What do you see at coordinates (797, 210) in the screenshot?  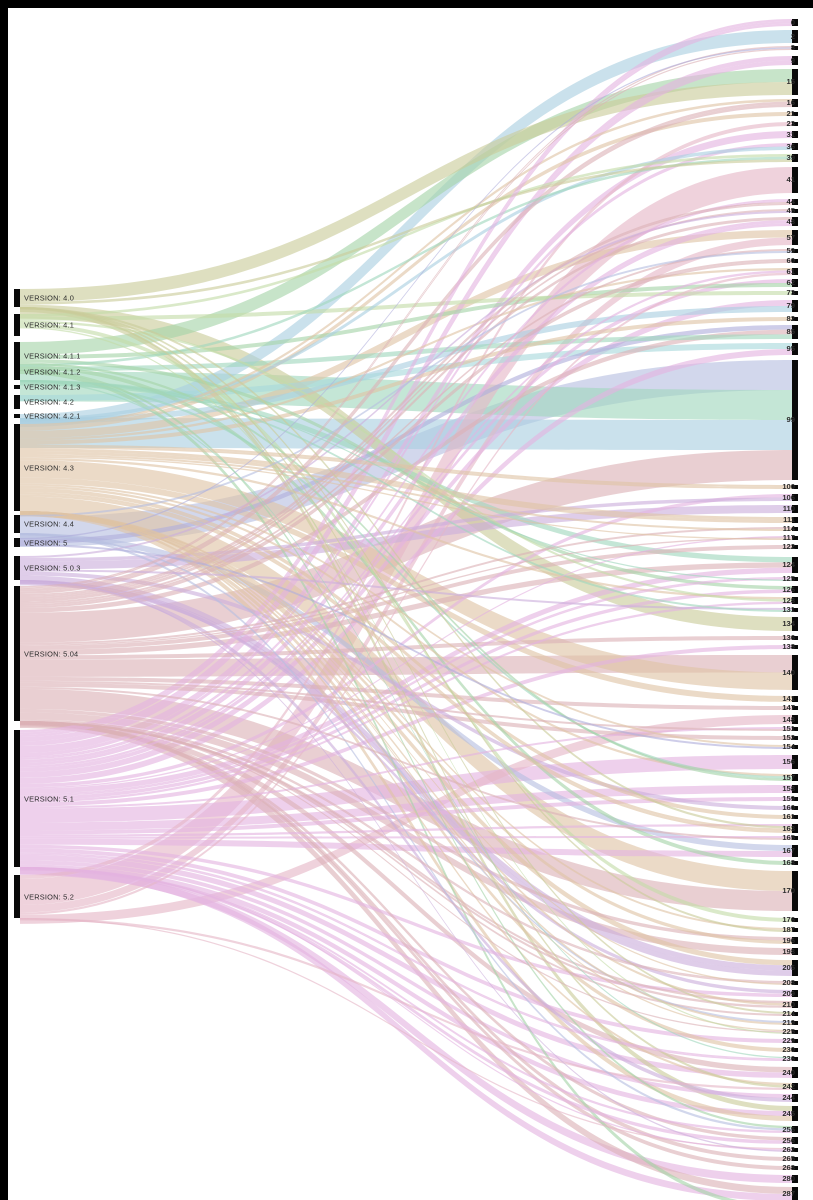 I see `target-node-45: 45` at bounding box center [797, 210].